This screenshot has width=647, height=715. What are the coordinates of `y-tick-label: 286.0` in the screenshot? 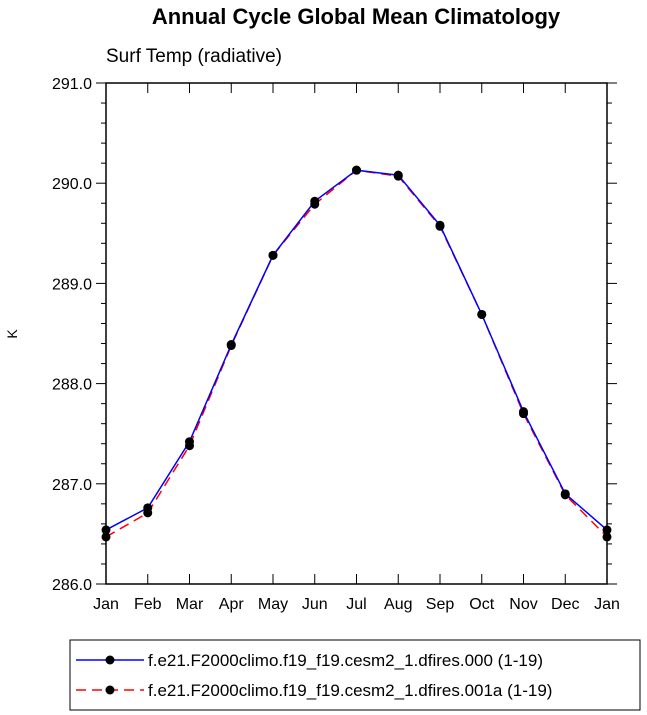 It's located at (72, 585).